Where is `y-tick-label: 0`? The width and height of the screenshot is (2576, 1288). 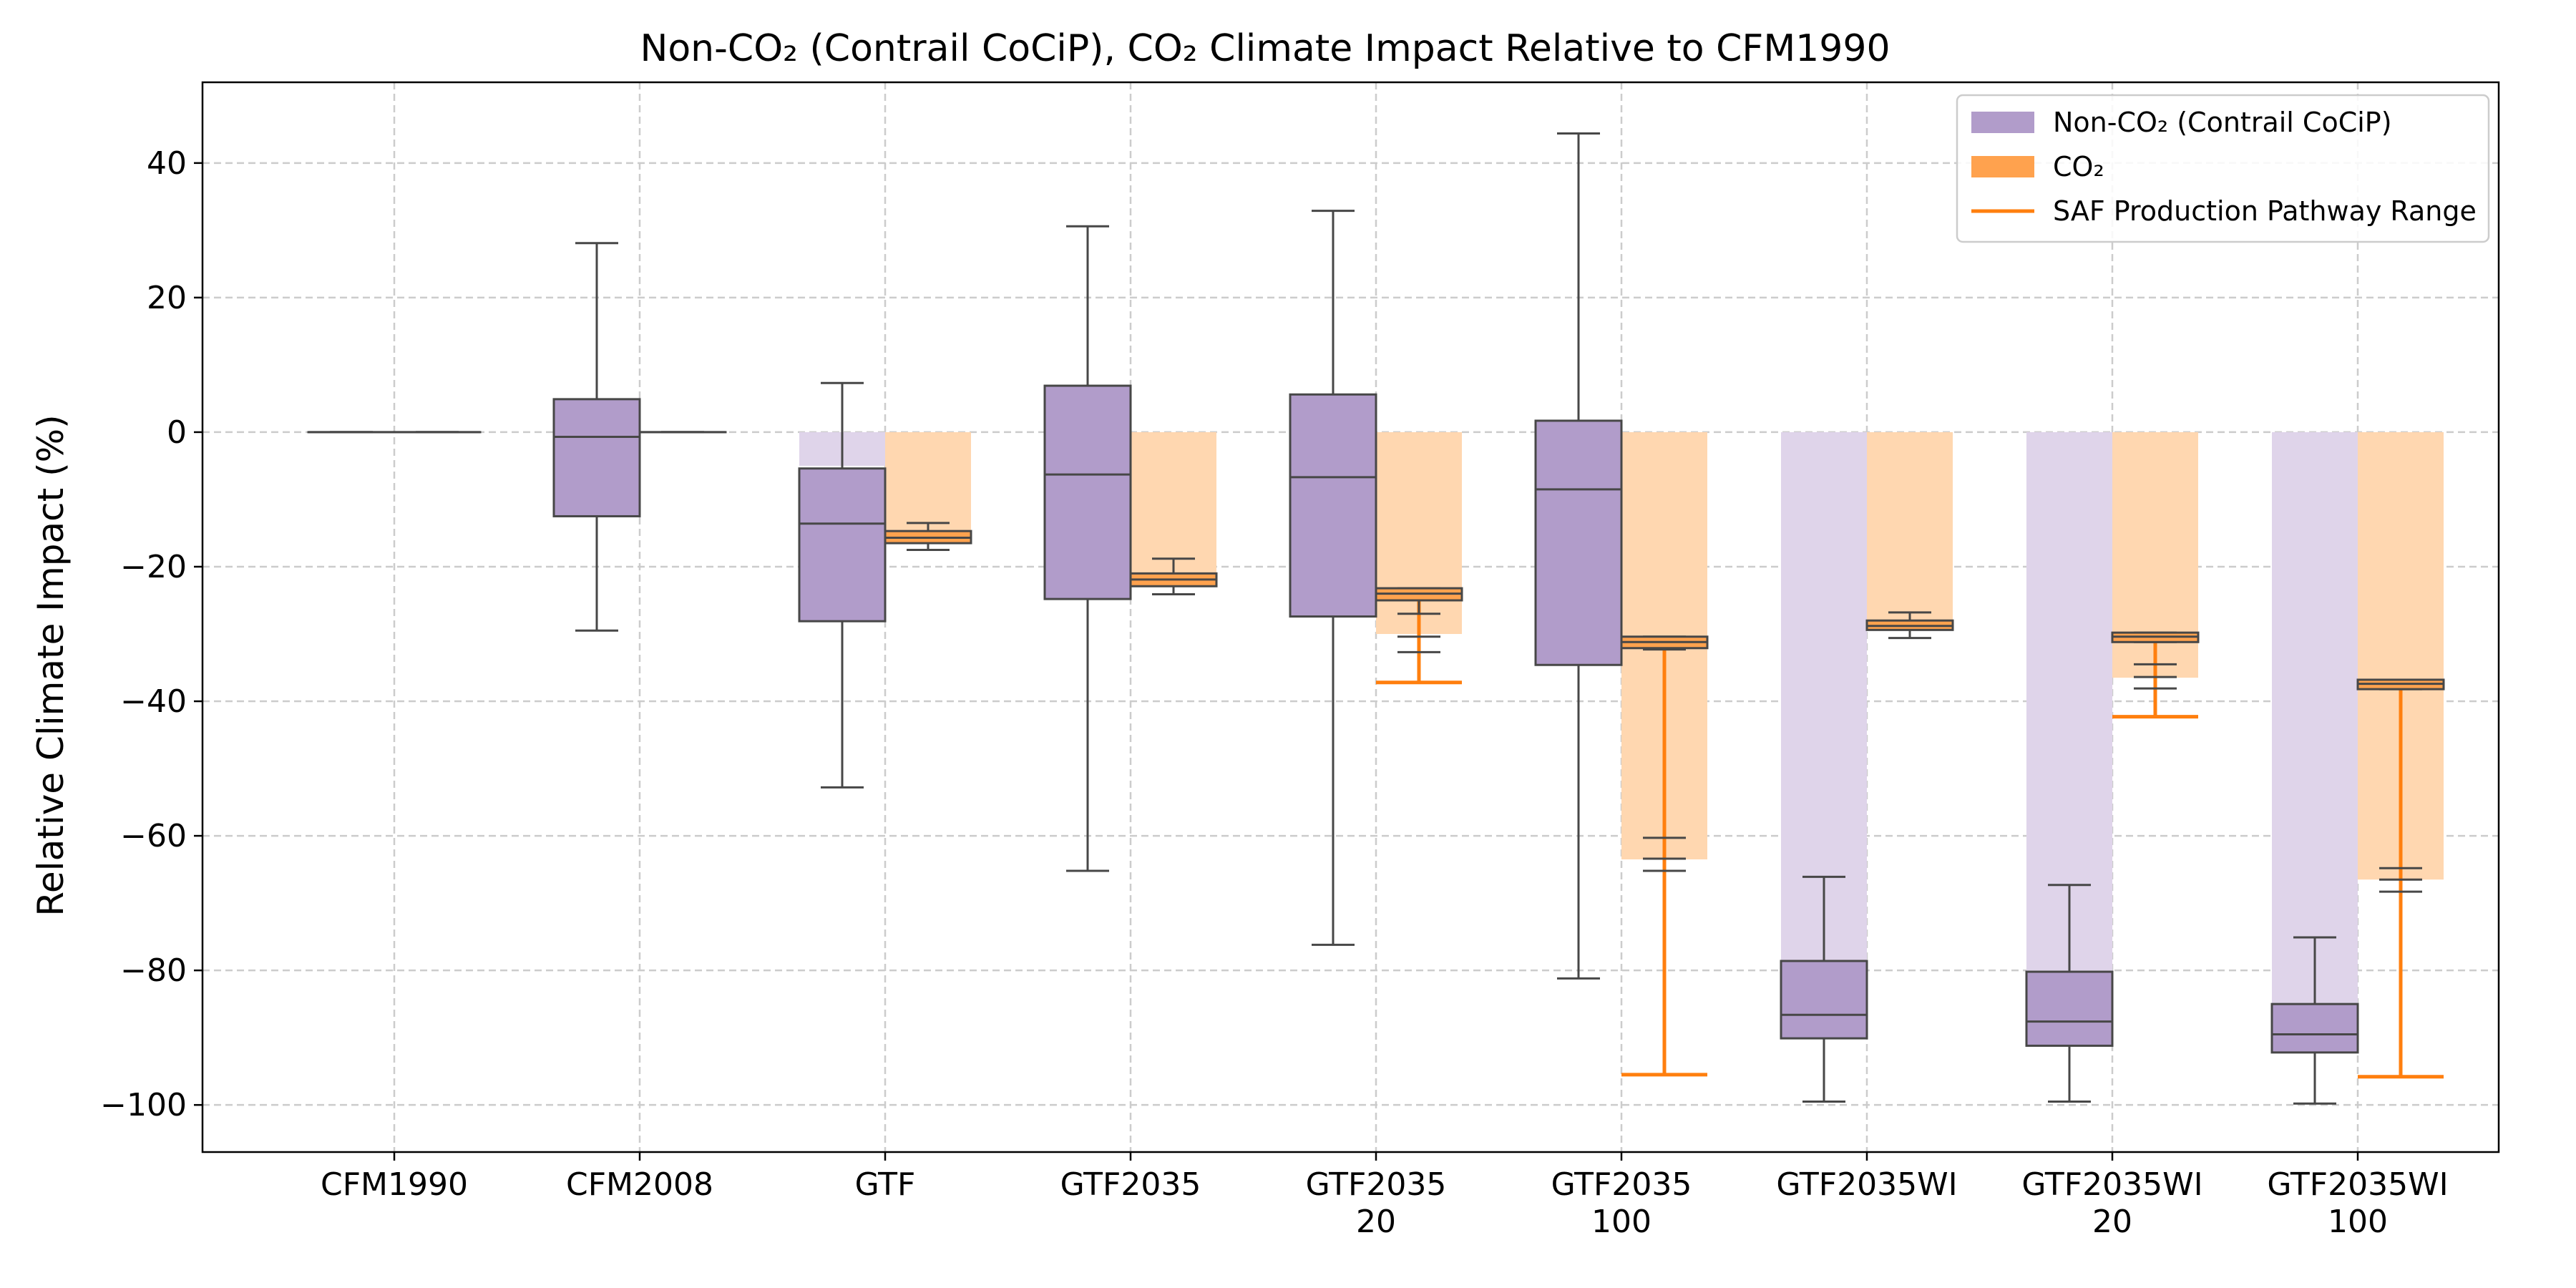 y-tick-label: 0 is located at coordinates (177, 432).